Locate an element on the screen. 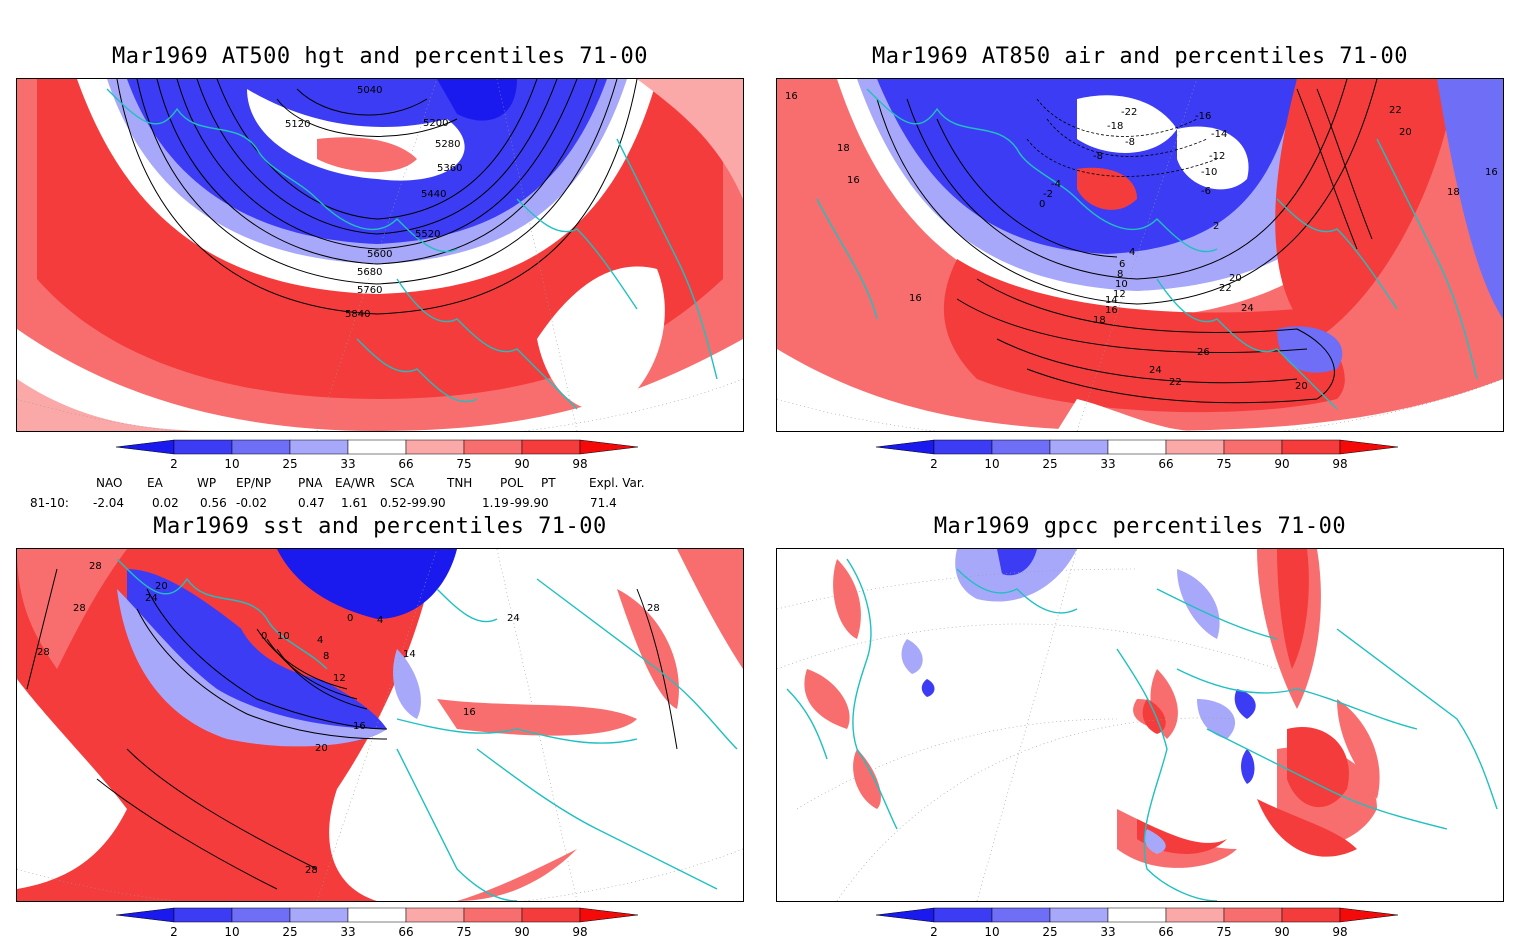  index-header-pol: POL is located at coordinates (512, 483).